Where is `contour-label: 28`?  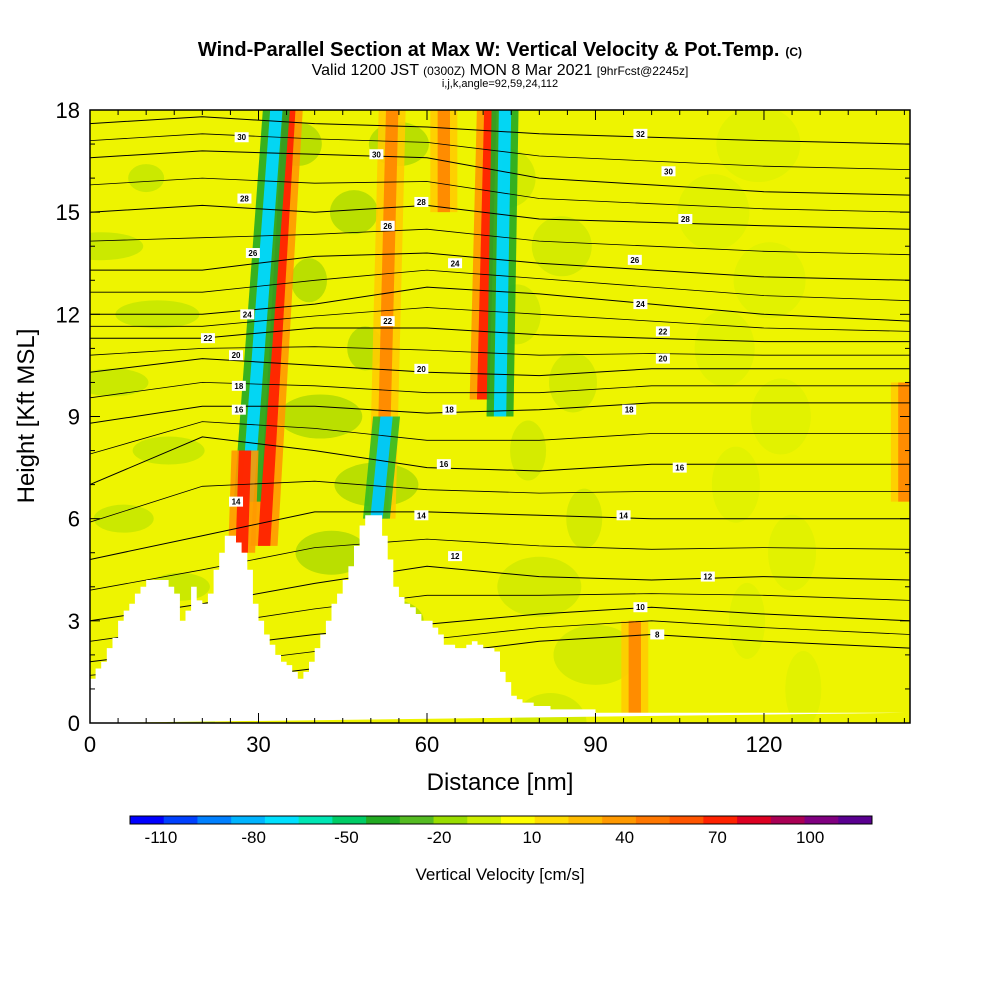 contour-label: 28 is located at coordinates (421, 201).